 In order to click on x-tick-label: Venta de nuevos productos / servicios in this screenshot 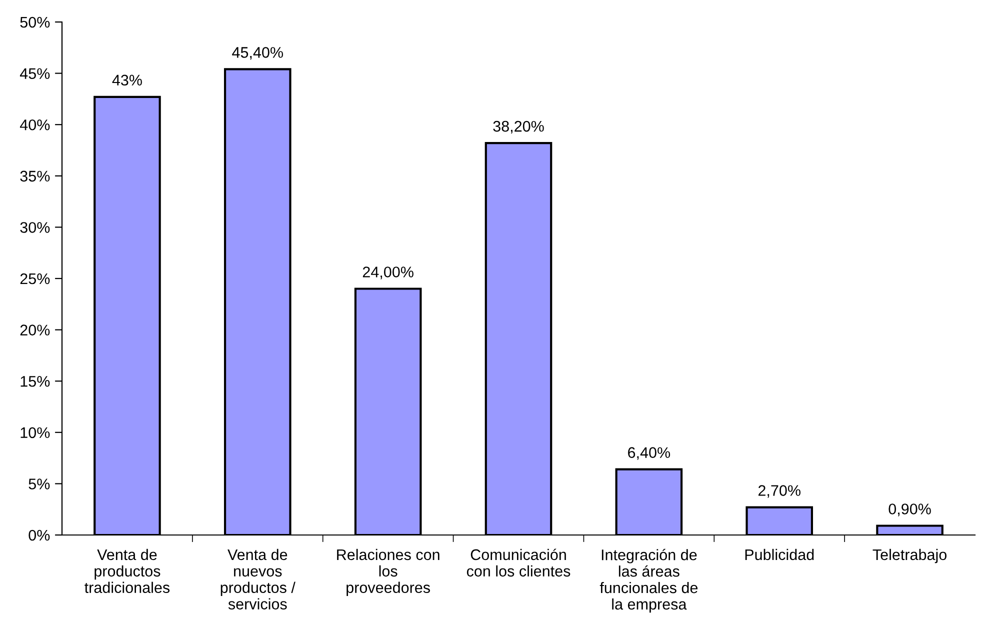, I will do `click(258, 579)`.